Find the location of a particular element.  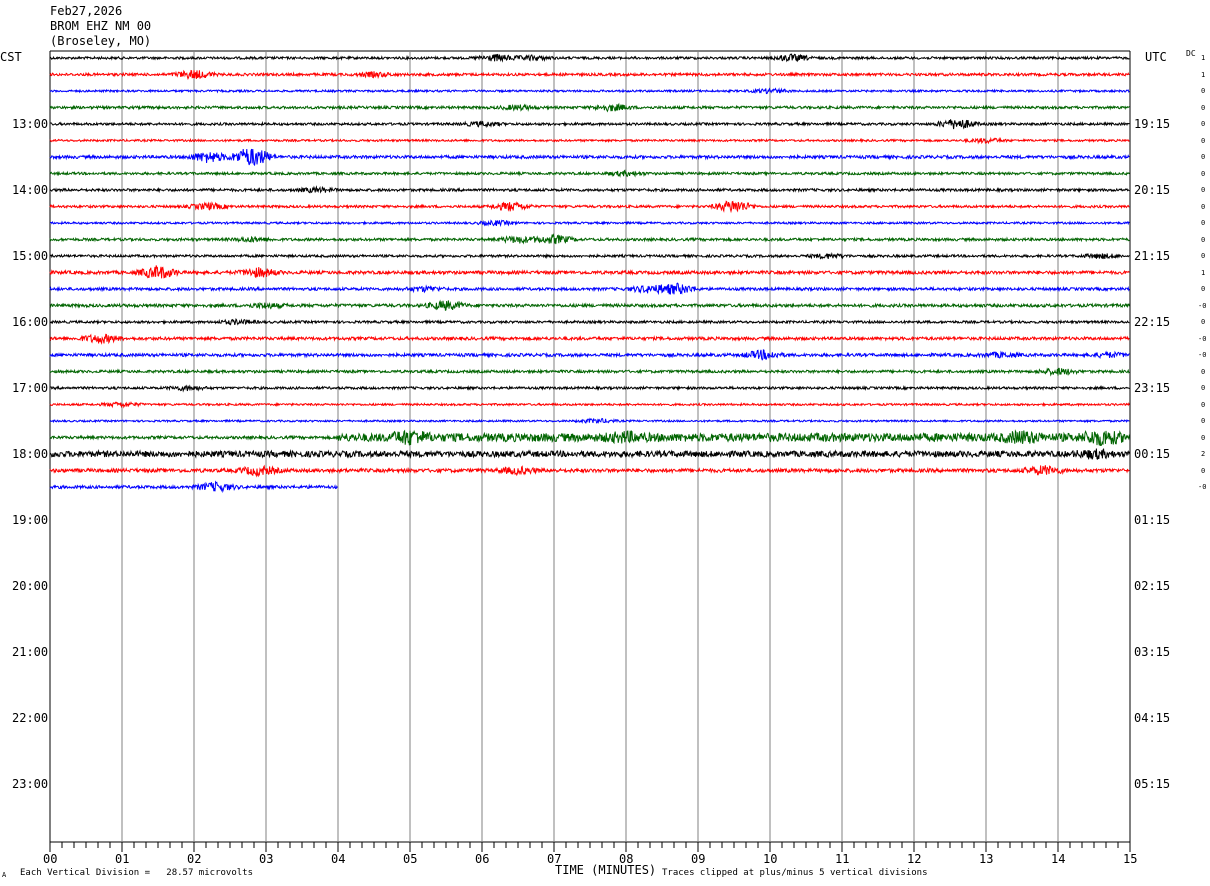

plot-date: Feb27,2026 is located at coordinates (86, 11).